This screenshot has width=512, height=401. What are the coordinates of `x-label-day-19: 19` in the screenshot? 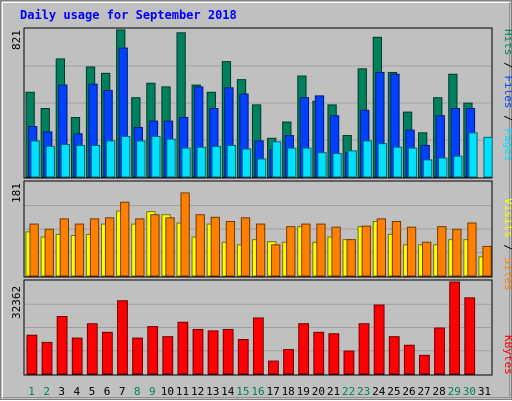 It's located at (303, 391).